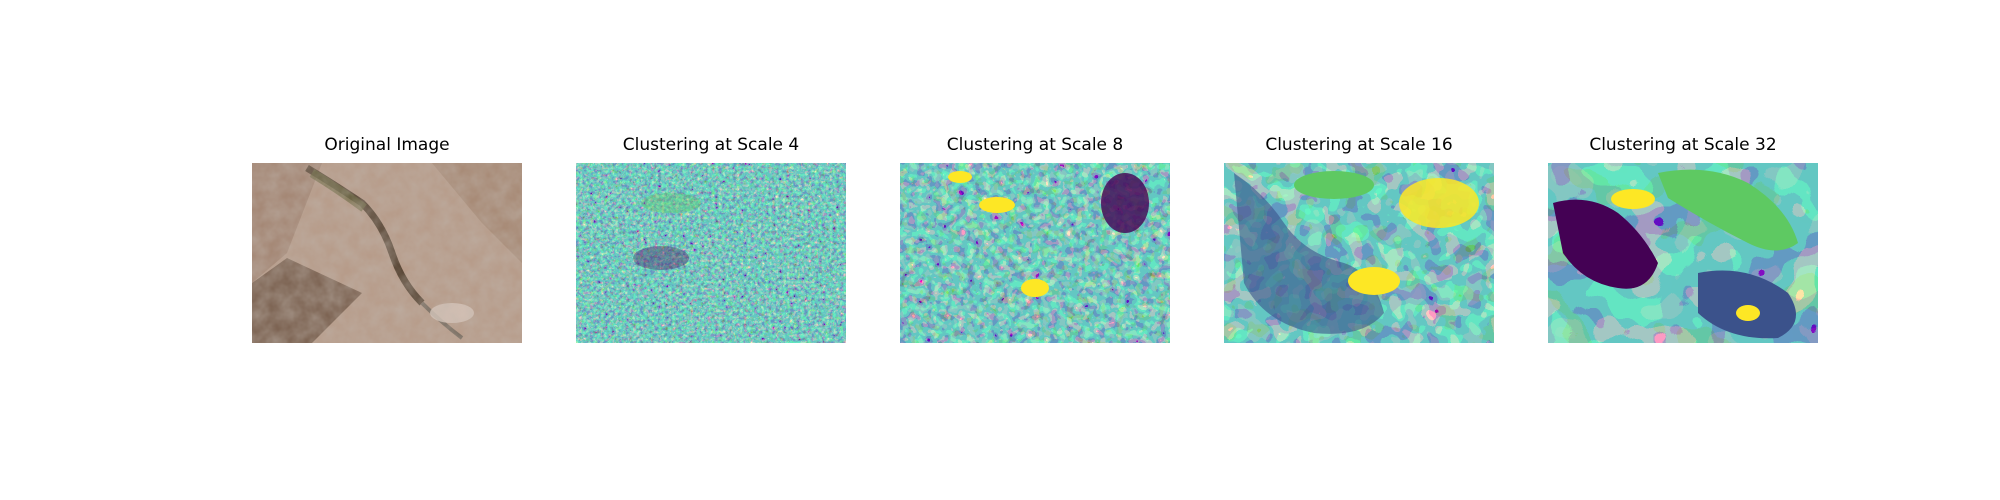 This screenshot has height=500, width=2000. Describe the element at coordinates (711, 145) in the screenshot. I see `panel-title: Clustering at Scale 4` at that location.